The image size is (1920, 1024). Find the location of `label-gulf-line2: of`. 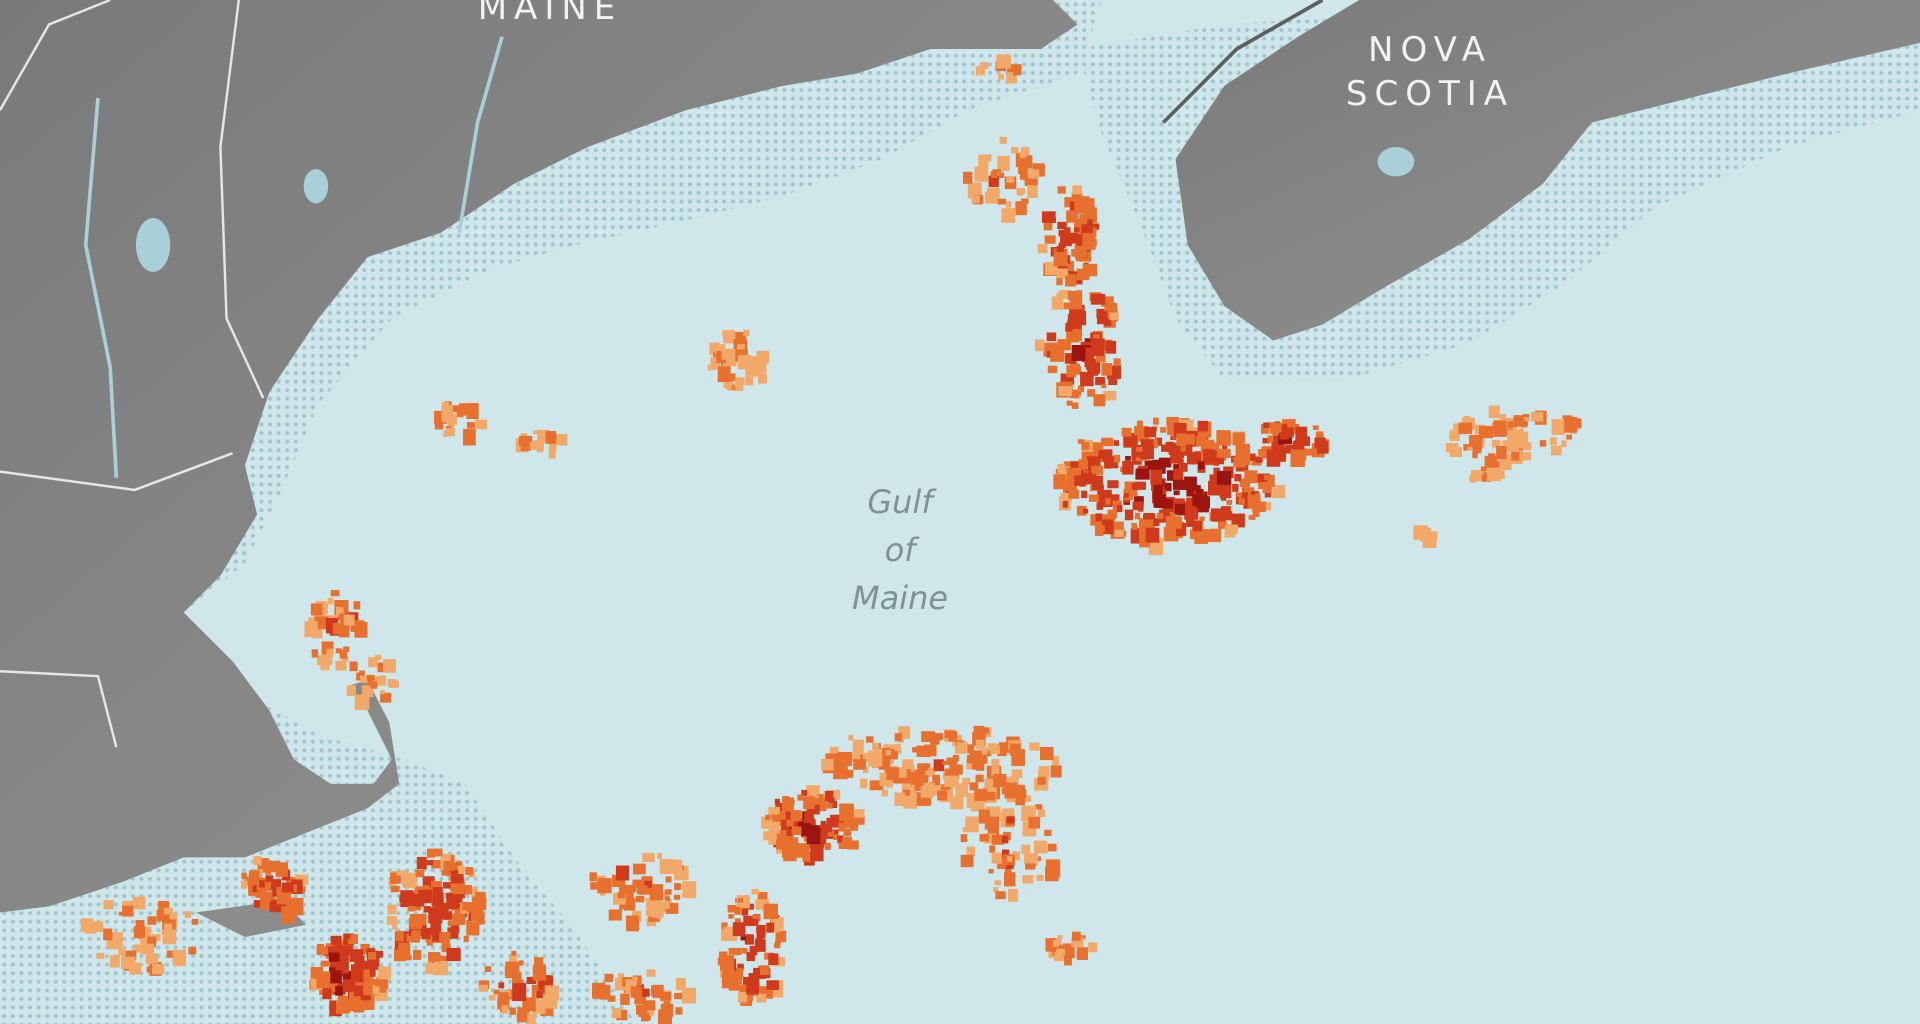

label-gulf-line2: of is located at coordinates (900, 550).